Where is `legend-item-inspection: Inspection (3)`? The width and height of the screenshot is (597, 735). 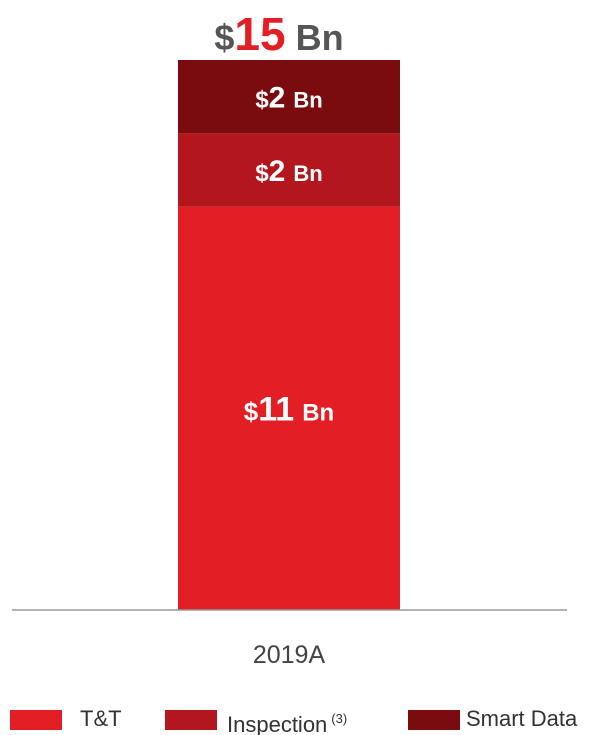 legend-item-inspection: Inspection (3) is located at coordinates (280, 720).